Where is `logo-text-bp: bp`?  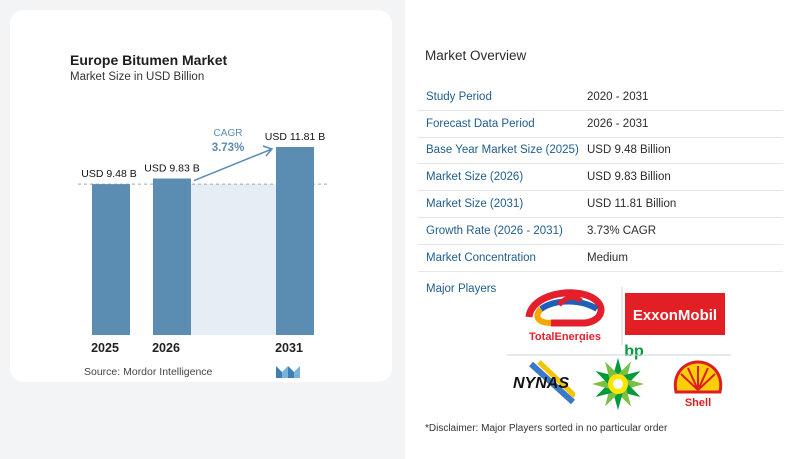
logo-text-bp: bp is located at coordinates (634, 351).